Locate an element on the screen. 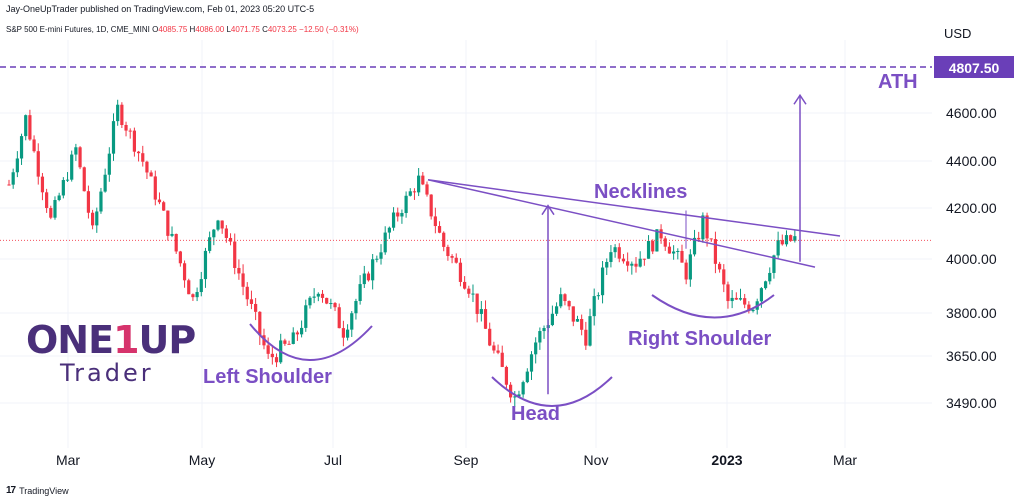 This screenshot has height=502, width=1024. time-tick-2: Jul is located at coordinates (333, 460).